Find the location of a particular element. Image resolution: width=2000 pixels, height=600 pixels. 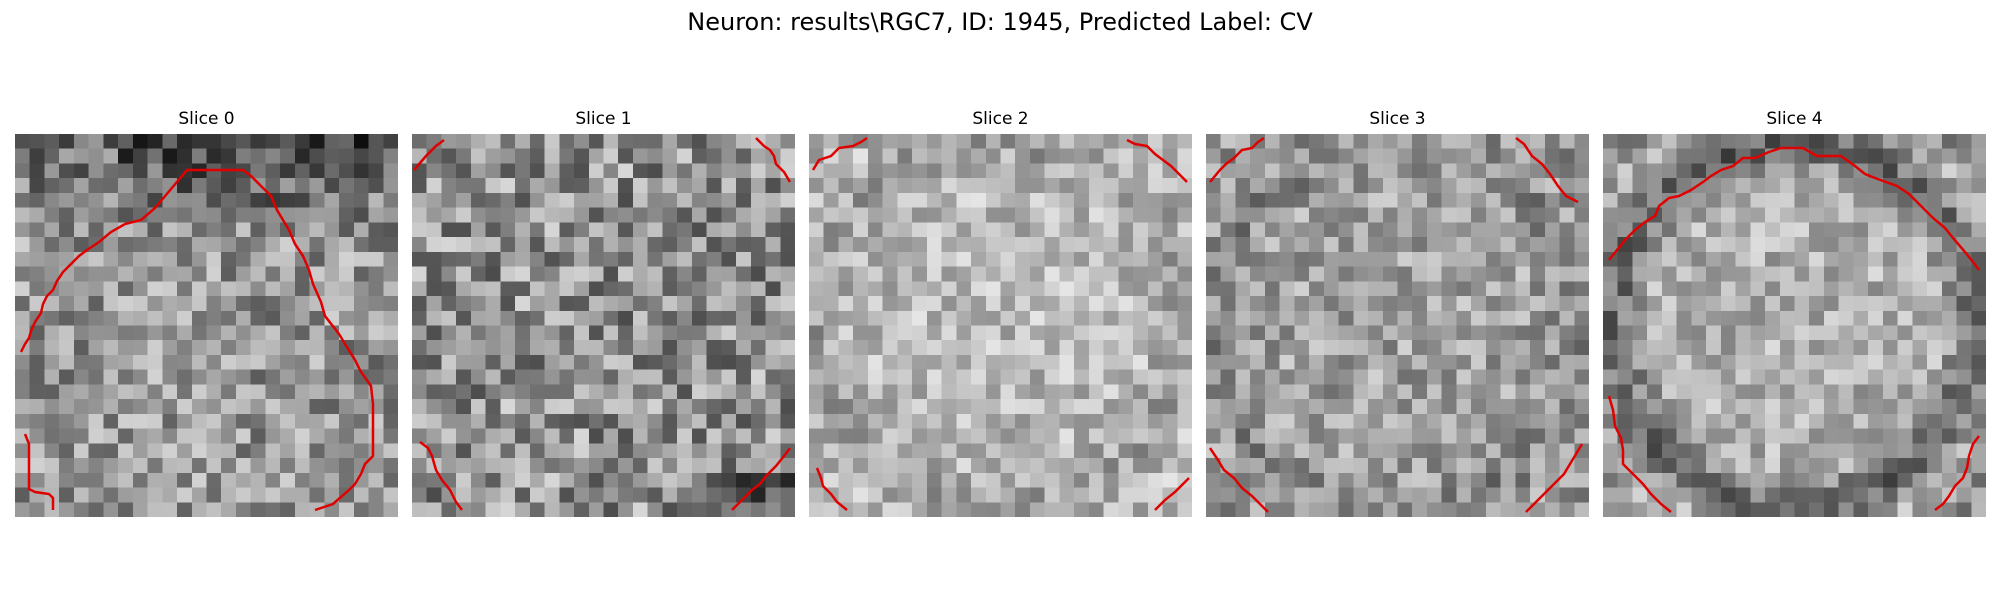

slice-title-3: Slice 3 is located at coordinates (1397, 119).